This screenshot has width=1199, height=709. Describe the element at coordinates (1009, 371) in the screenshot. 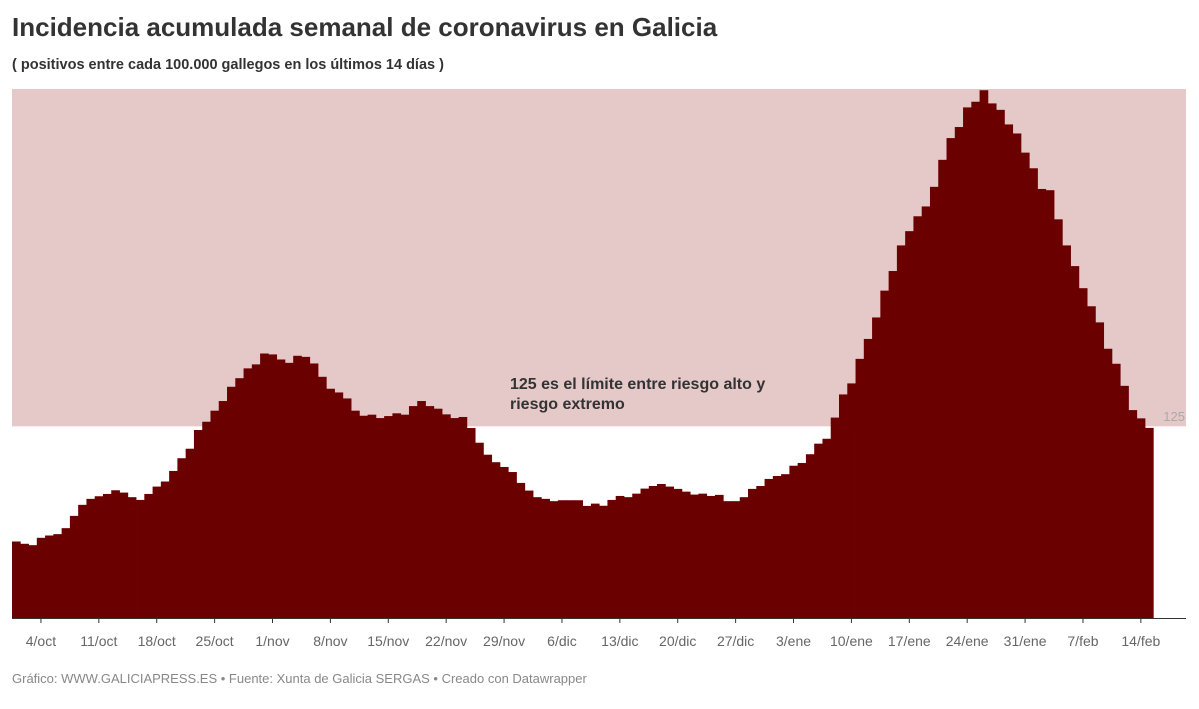

I see `bar-29-ene` at that location.